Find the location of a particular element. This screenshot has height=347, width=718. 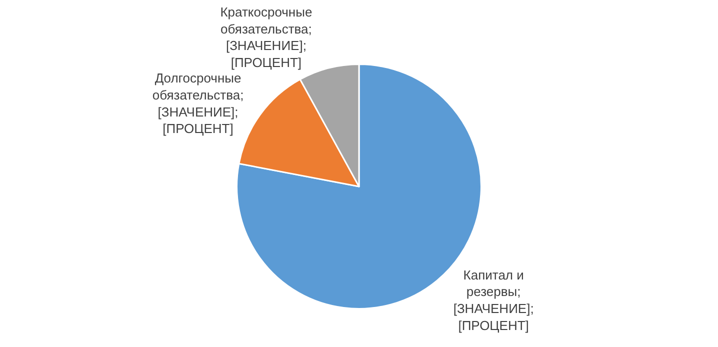

slice-label: Долгосрочные обязательства; [ЗНАЧЕНИЕ]; [ПРОЦЕНТ] is located at coordinates (198, 103).